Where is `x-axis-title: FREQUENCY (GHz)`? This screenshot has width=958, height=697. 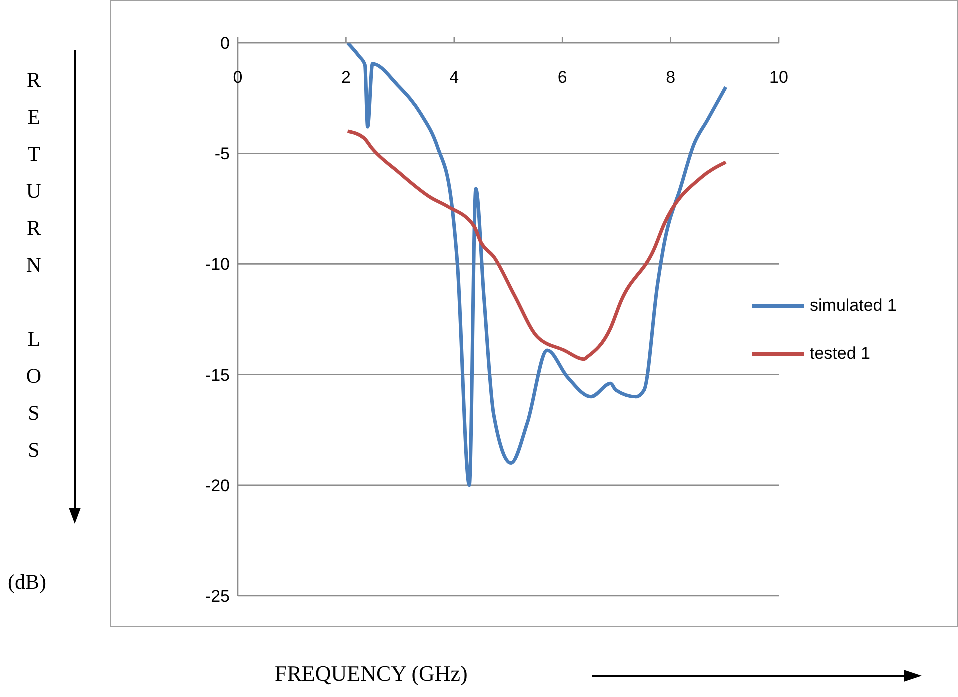 x-axis-title: FREQUENCY (GHz) is located at coordinates (371, 674).